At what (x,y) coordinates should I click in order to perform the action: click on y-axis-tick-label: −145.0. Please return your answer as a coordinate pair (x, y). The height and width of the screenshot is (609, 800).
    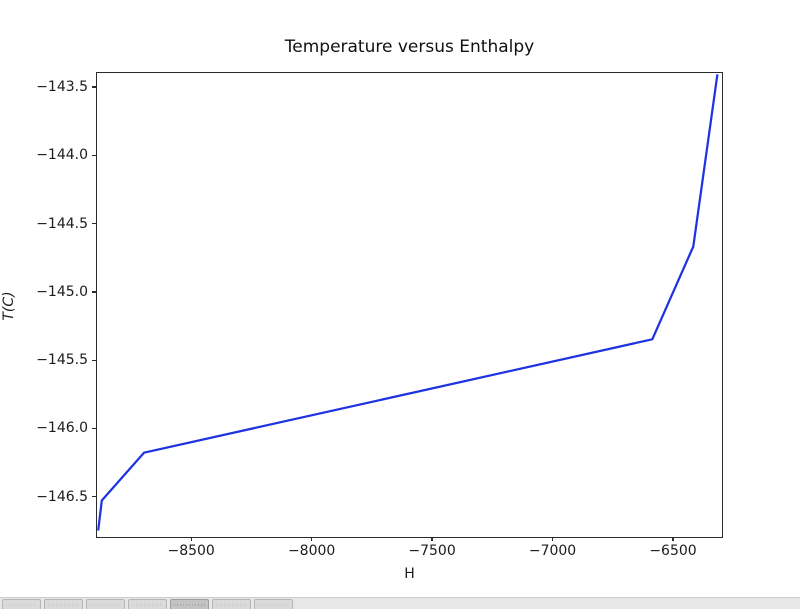
    Looking at the image, I should click on (62, 291).